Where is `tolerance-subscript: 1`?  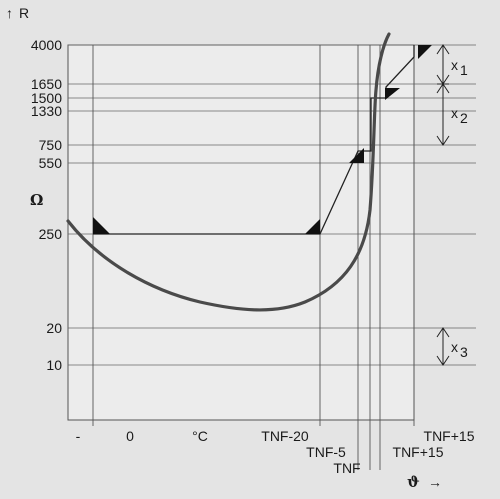 tolerance-subscript: 1 is located at coordinates (464, 70).